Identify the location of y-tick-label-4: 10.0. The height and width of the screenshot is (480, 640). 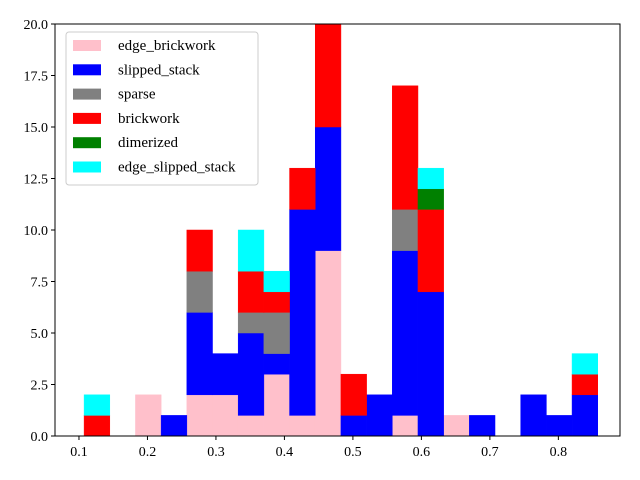
(36, 231).